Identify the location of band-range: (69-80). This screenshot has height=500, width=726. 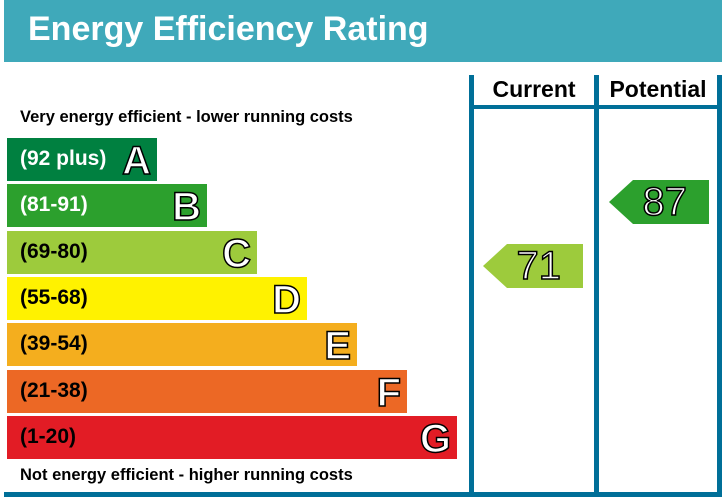
(54, 251).